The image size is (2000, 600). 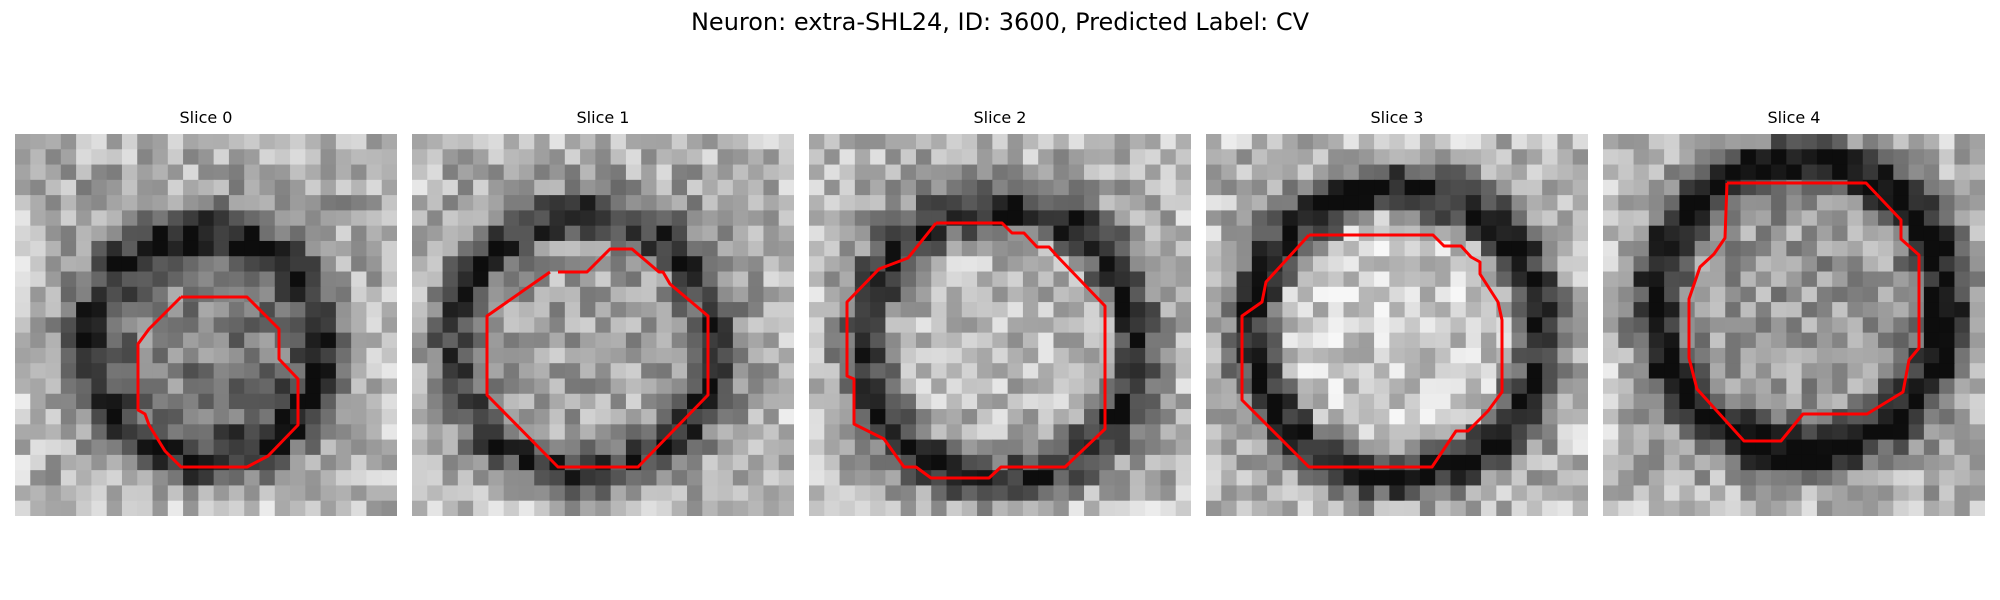 What do you see at coordinates (1397, 117) in the screenshot?
I see `slice-title-3: Slice 3` at bounding box center [1397, 117].